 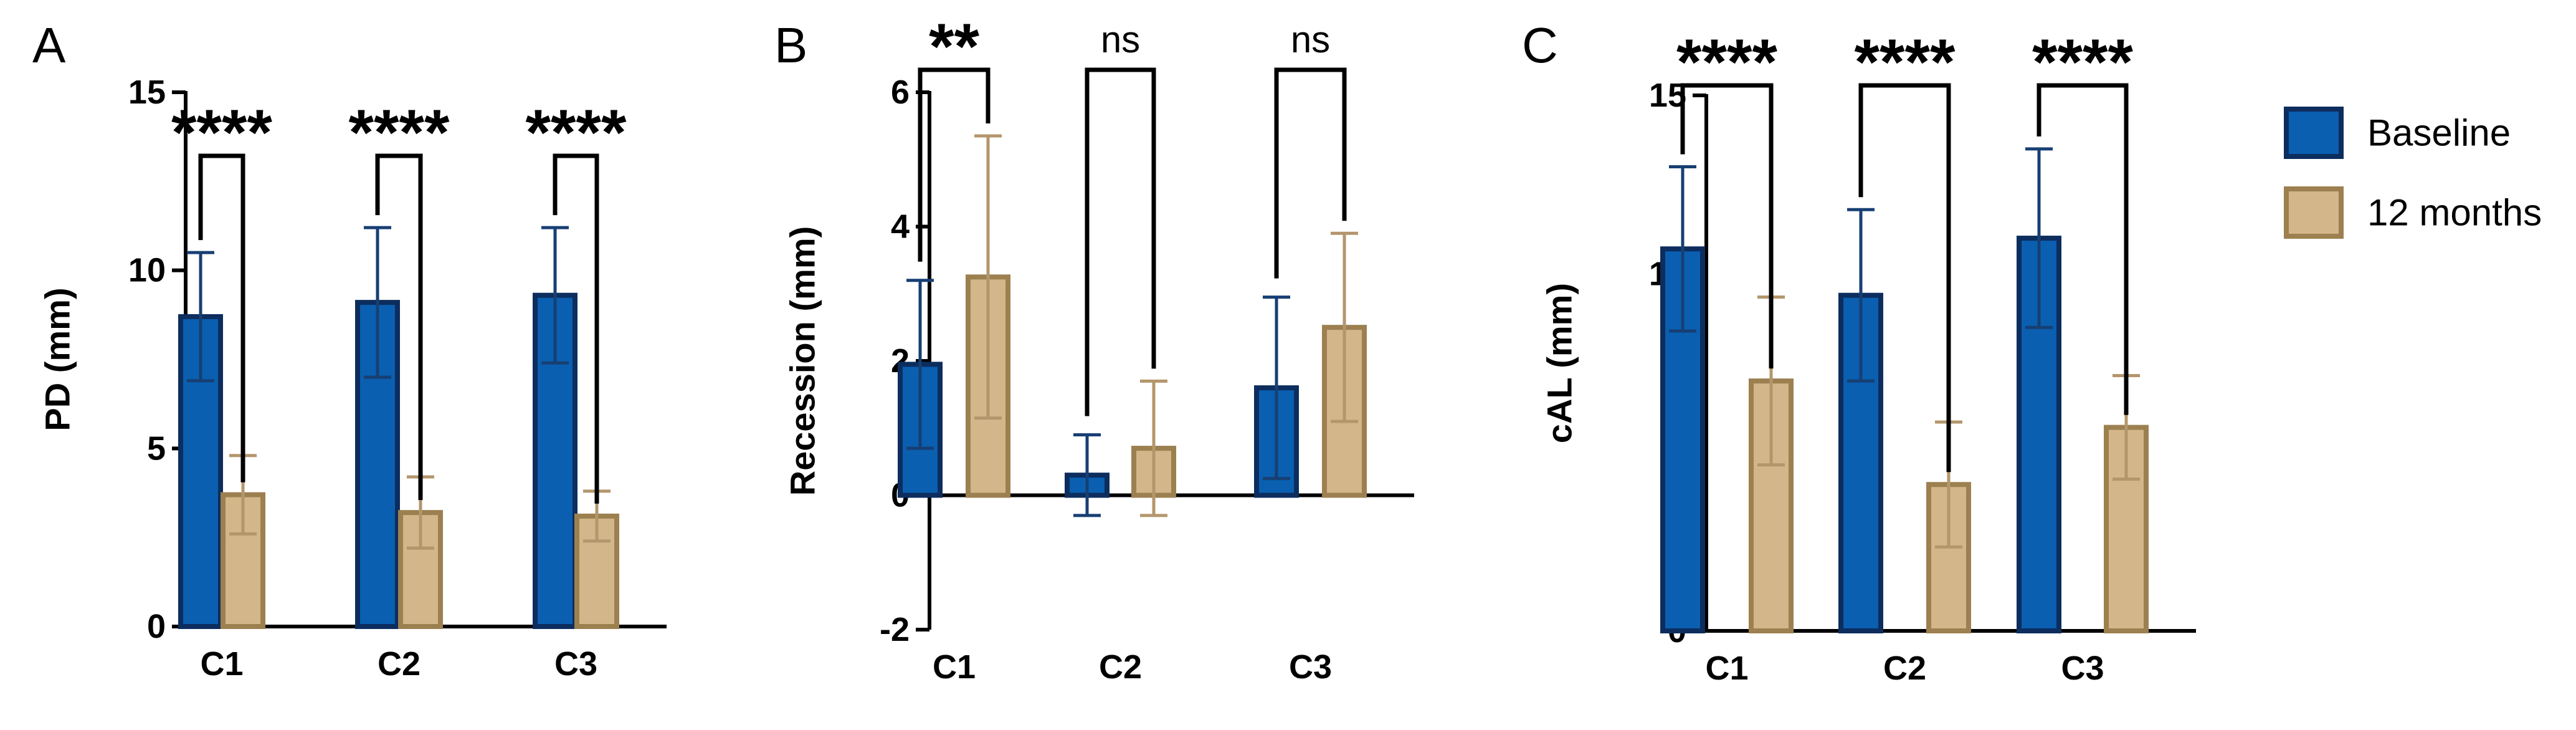 What do you see at coordinates (900, 227) in the screenshot?
I see `y-tick-label: 4` at bounding box center [900, 227].